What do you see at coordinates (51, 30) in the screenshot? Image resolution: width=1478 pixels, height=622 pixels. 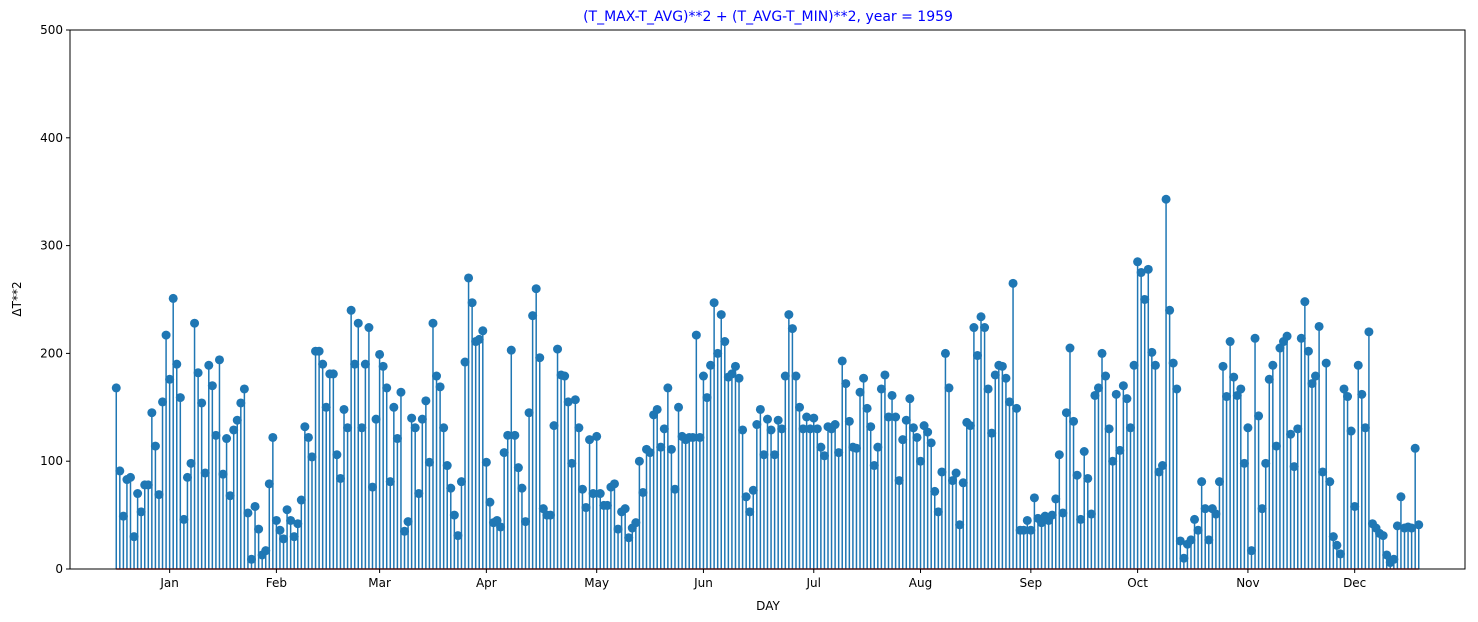 I see `y-tick-label: 500` at bounding box center [51, 30].